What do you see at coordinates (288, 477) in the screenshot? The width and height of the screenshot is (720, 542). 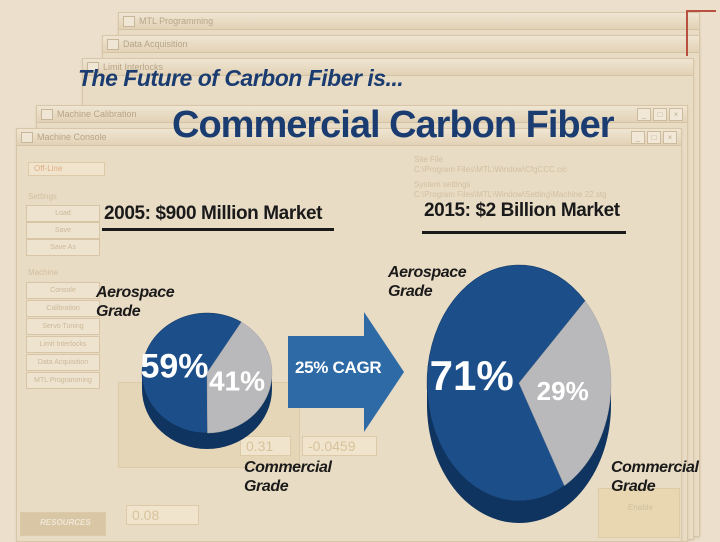 I see `chart-2005-commercial-label: Commercial Grade` at bounding box center [288, 477].